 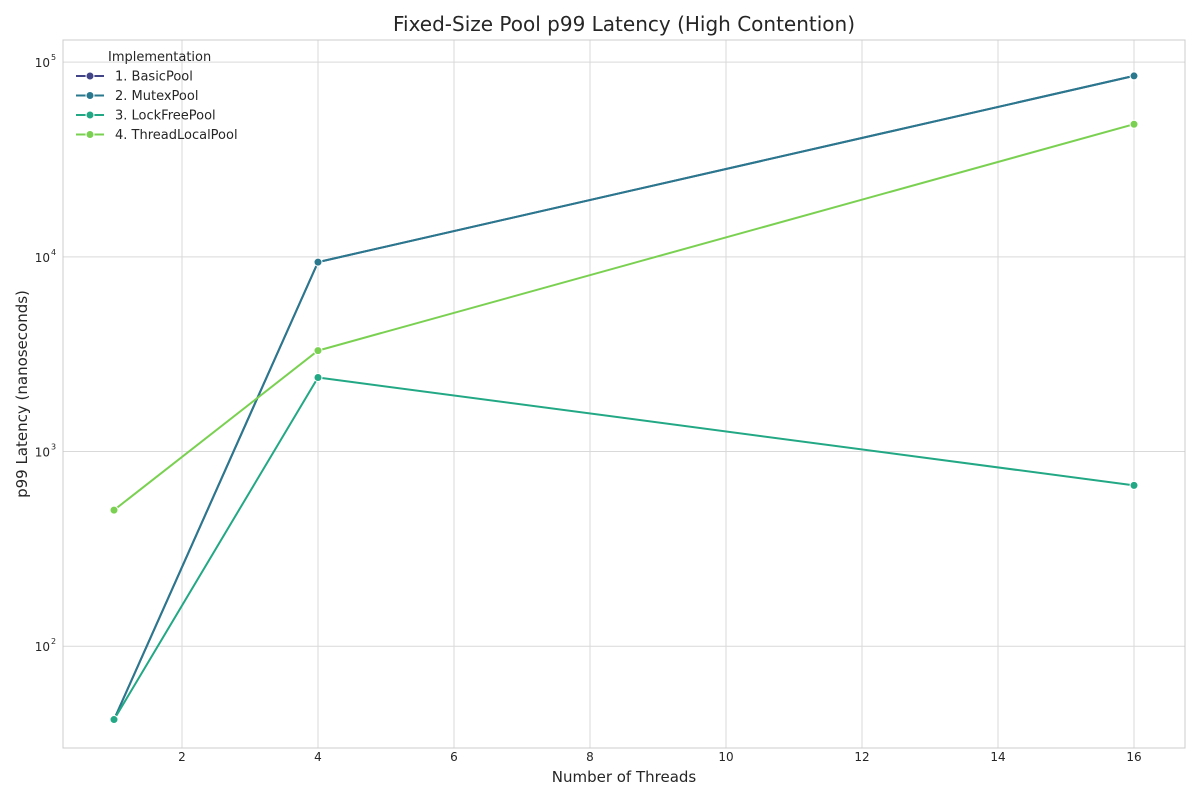 What do you see at coordinates (1133, 757) in the screenshot?
I see `x-tick-label: 16` at bounding box center [1133, 757].